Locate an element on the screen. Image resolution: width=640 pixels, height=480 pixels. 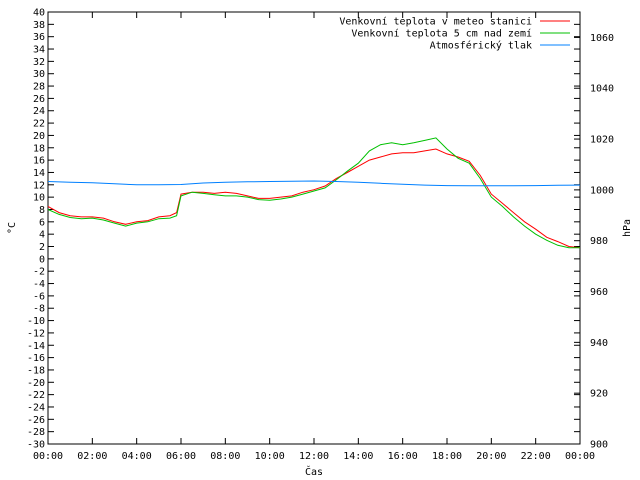
y-left-tick-label: 22 is located at coordinates (39, 124).